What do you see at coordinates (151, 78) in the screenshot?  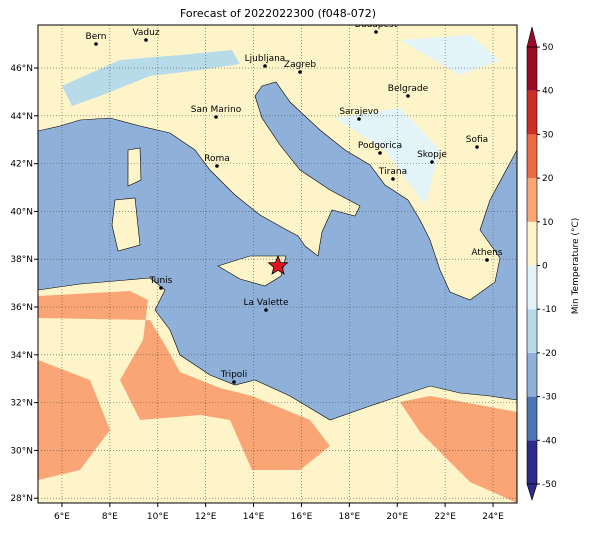 I see `alps-cold` at bounding box center [151, 78].